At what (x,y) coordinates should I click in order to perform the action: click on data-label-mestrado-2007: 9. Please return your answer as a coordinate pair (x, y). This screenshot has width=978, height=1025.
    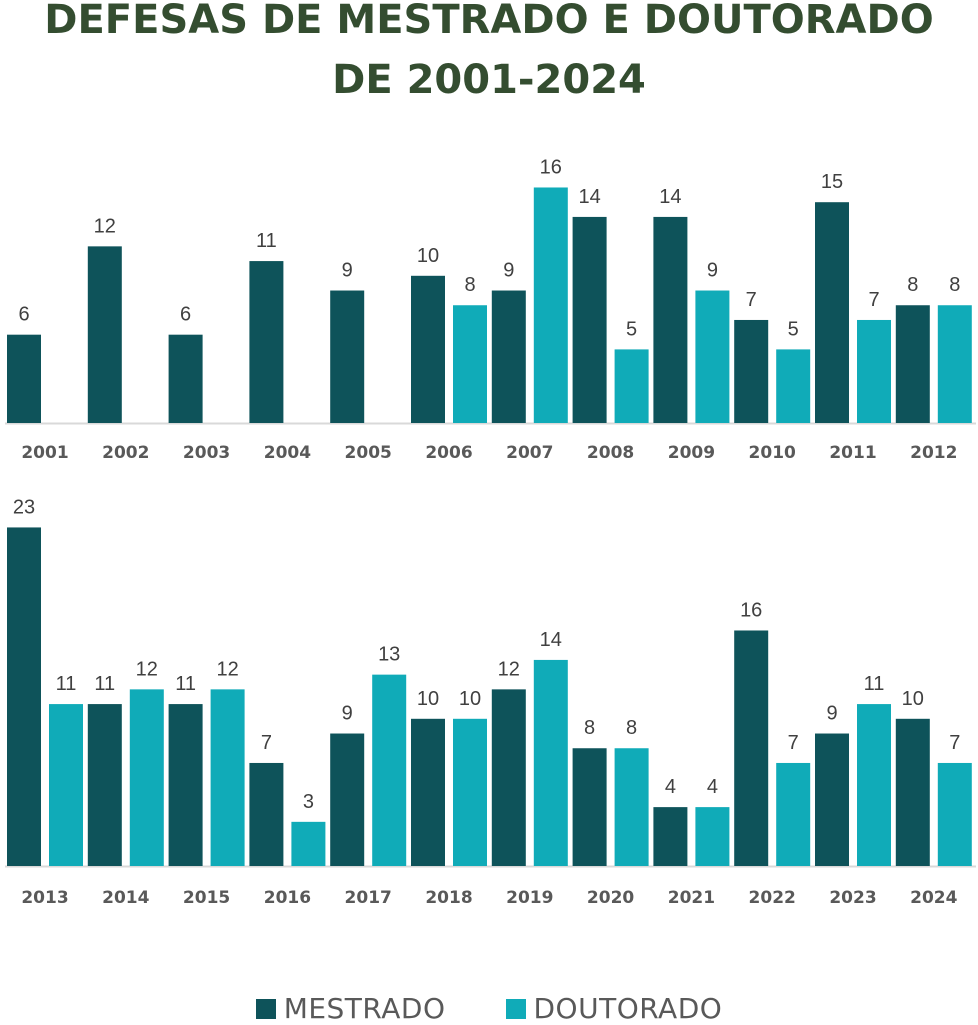
    Looking at the image, I should click on (508, 271).